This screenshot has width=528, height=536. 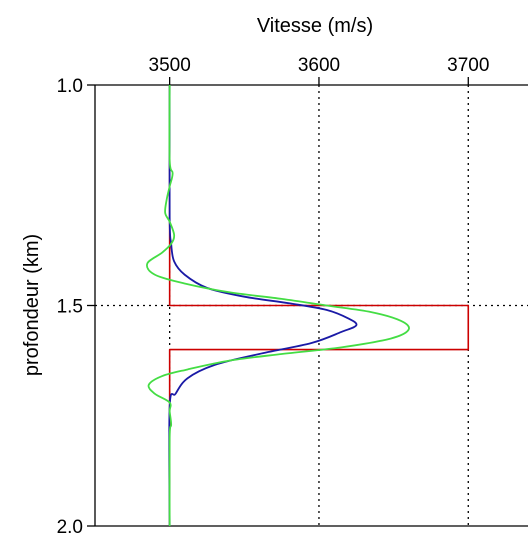 I want to click on y-tick-label: 2.0, so click(x=70, y=526).